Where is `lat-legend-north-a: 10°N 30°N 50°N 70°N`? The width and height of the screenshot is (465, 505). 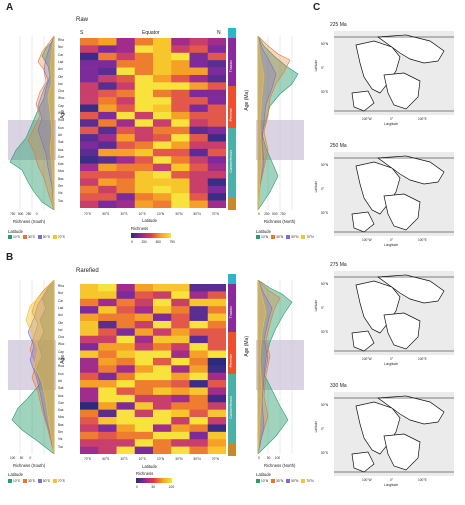
lat-legend-north-a: 10°N 30°N 50°N 70°N is located at coordinates (285, 237).